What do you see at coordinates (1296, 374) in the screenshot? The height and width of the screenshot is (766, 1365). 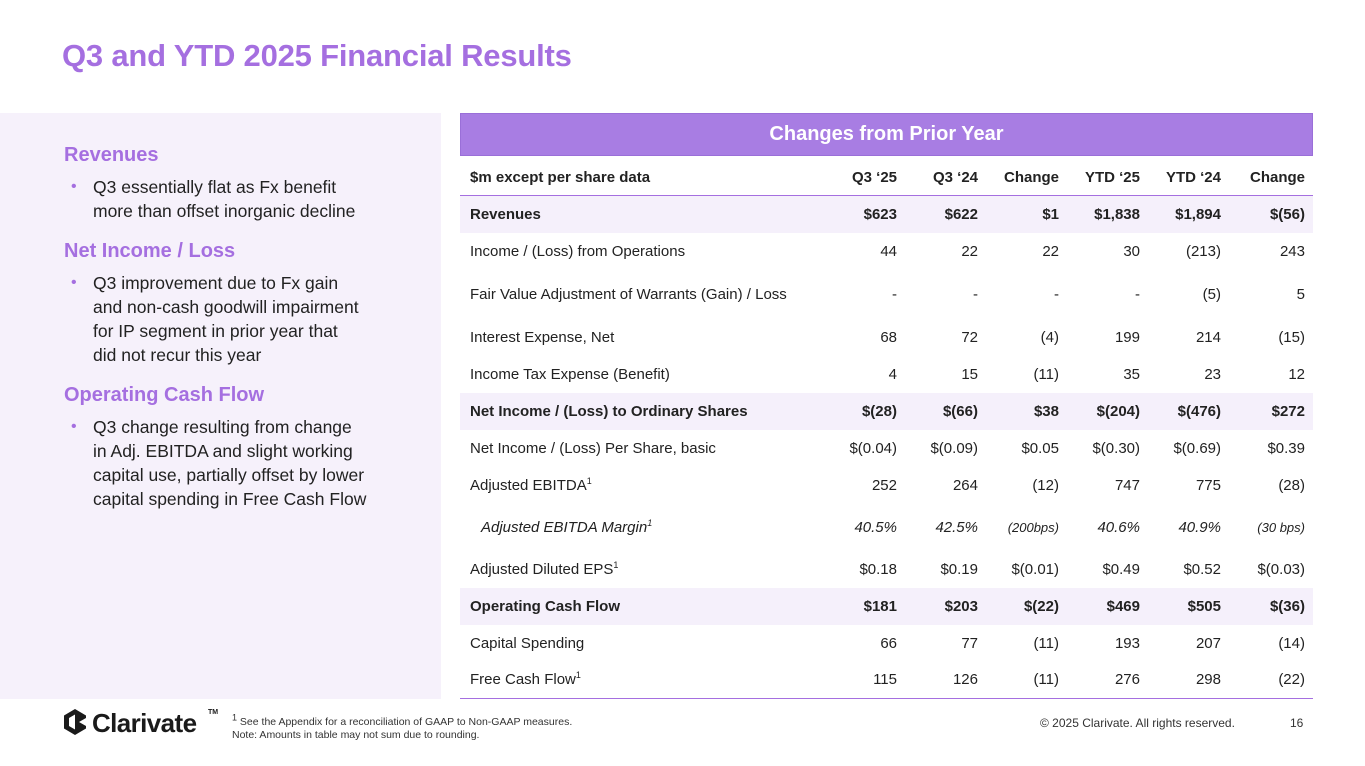 I see `table-cell: 12` at bounding box center [1296, 374].